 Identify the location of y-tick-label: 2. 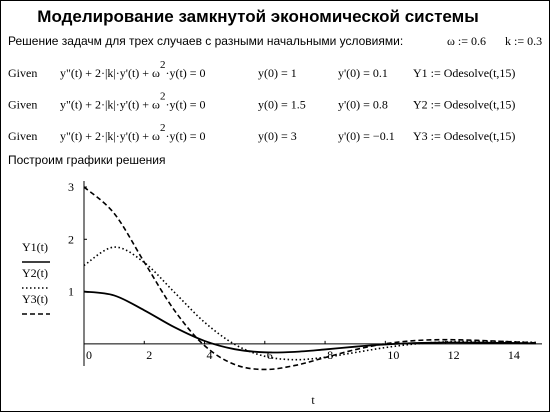
(71, 239).